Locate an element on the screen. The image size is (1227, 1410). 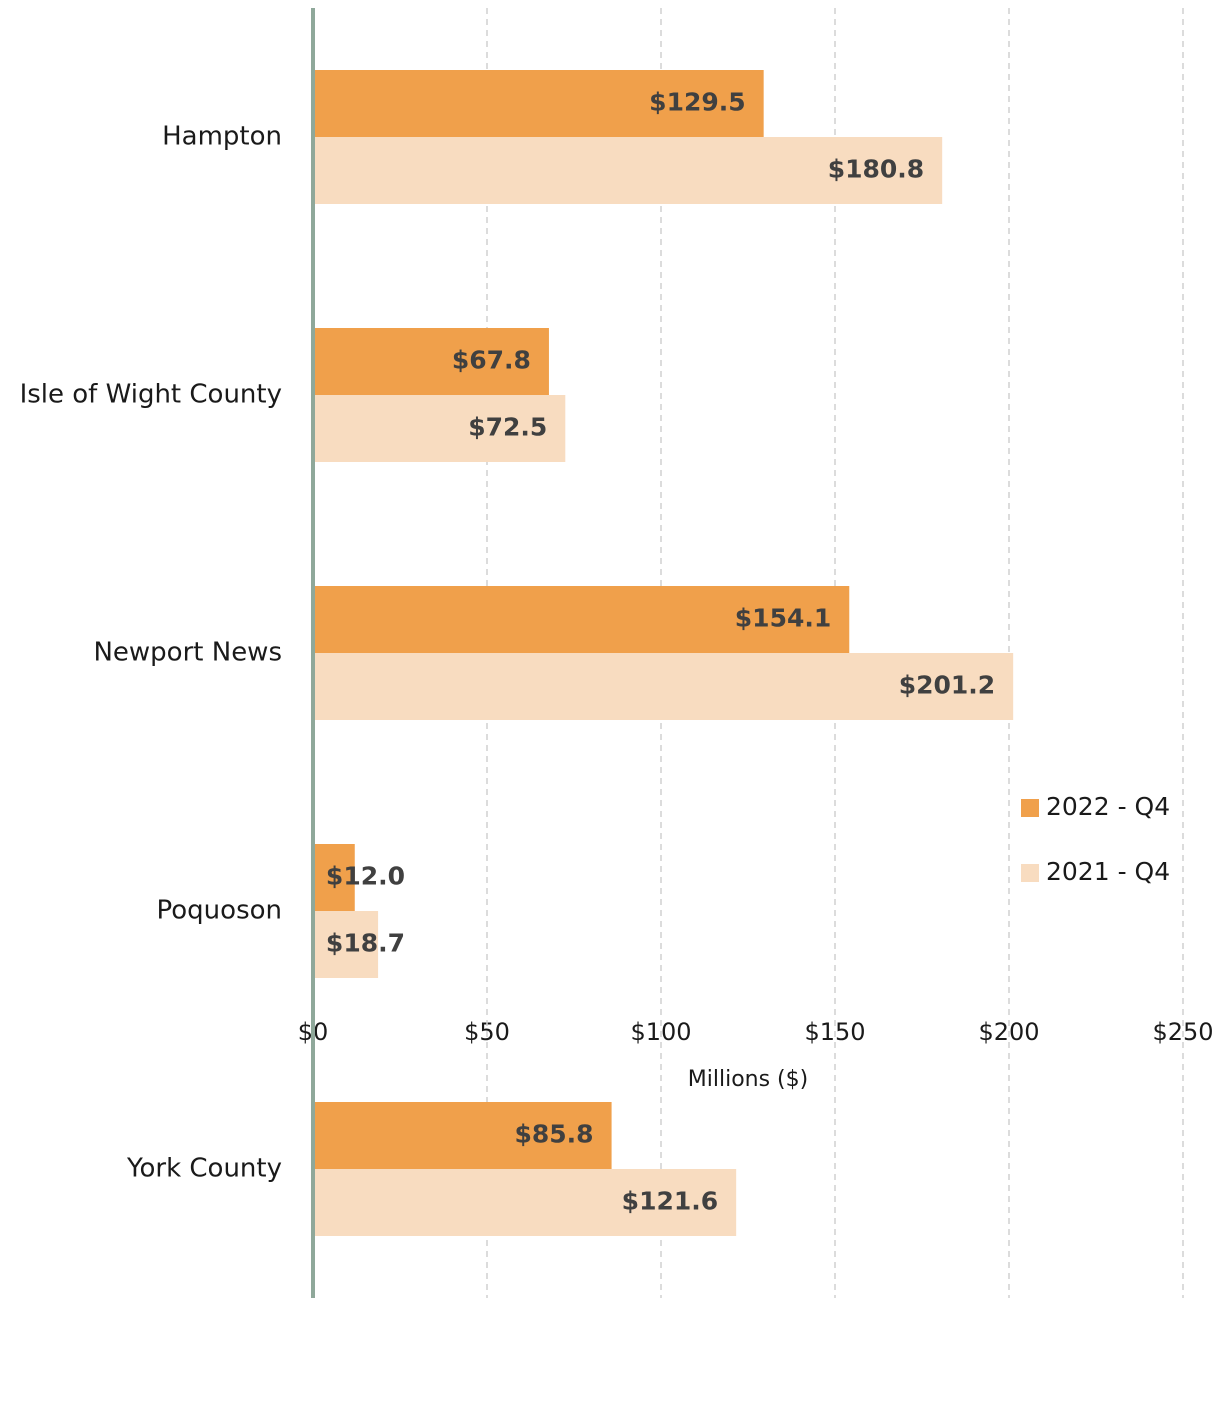
data-label: $12.0 is located at coordinates (365, 876).